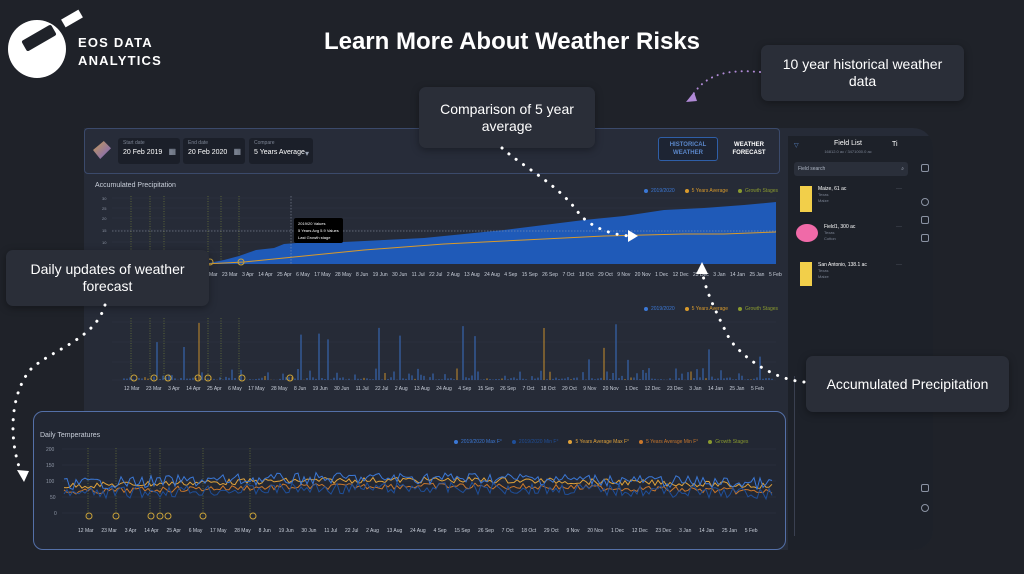 This screenshot has height=574, width=1024. What do you see at coordinates (264, 143) in the screenshot?
I see `compare-label: Compare` at bounding box center [264, 143].